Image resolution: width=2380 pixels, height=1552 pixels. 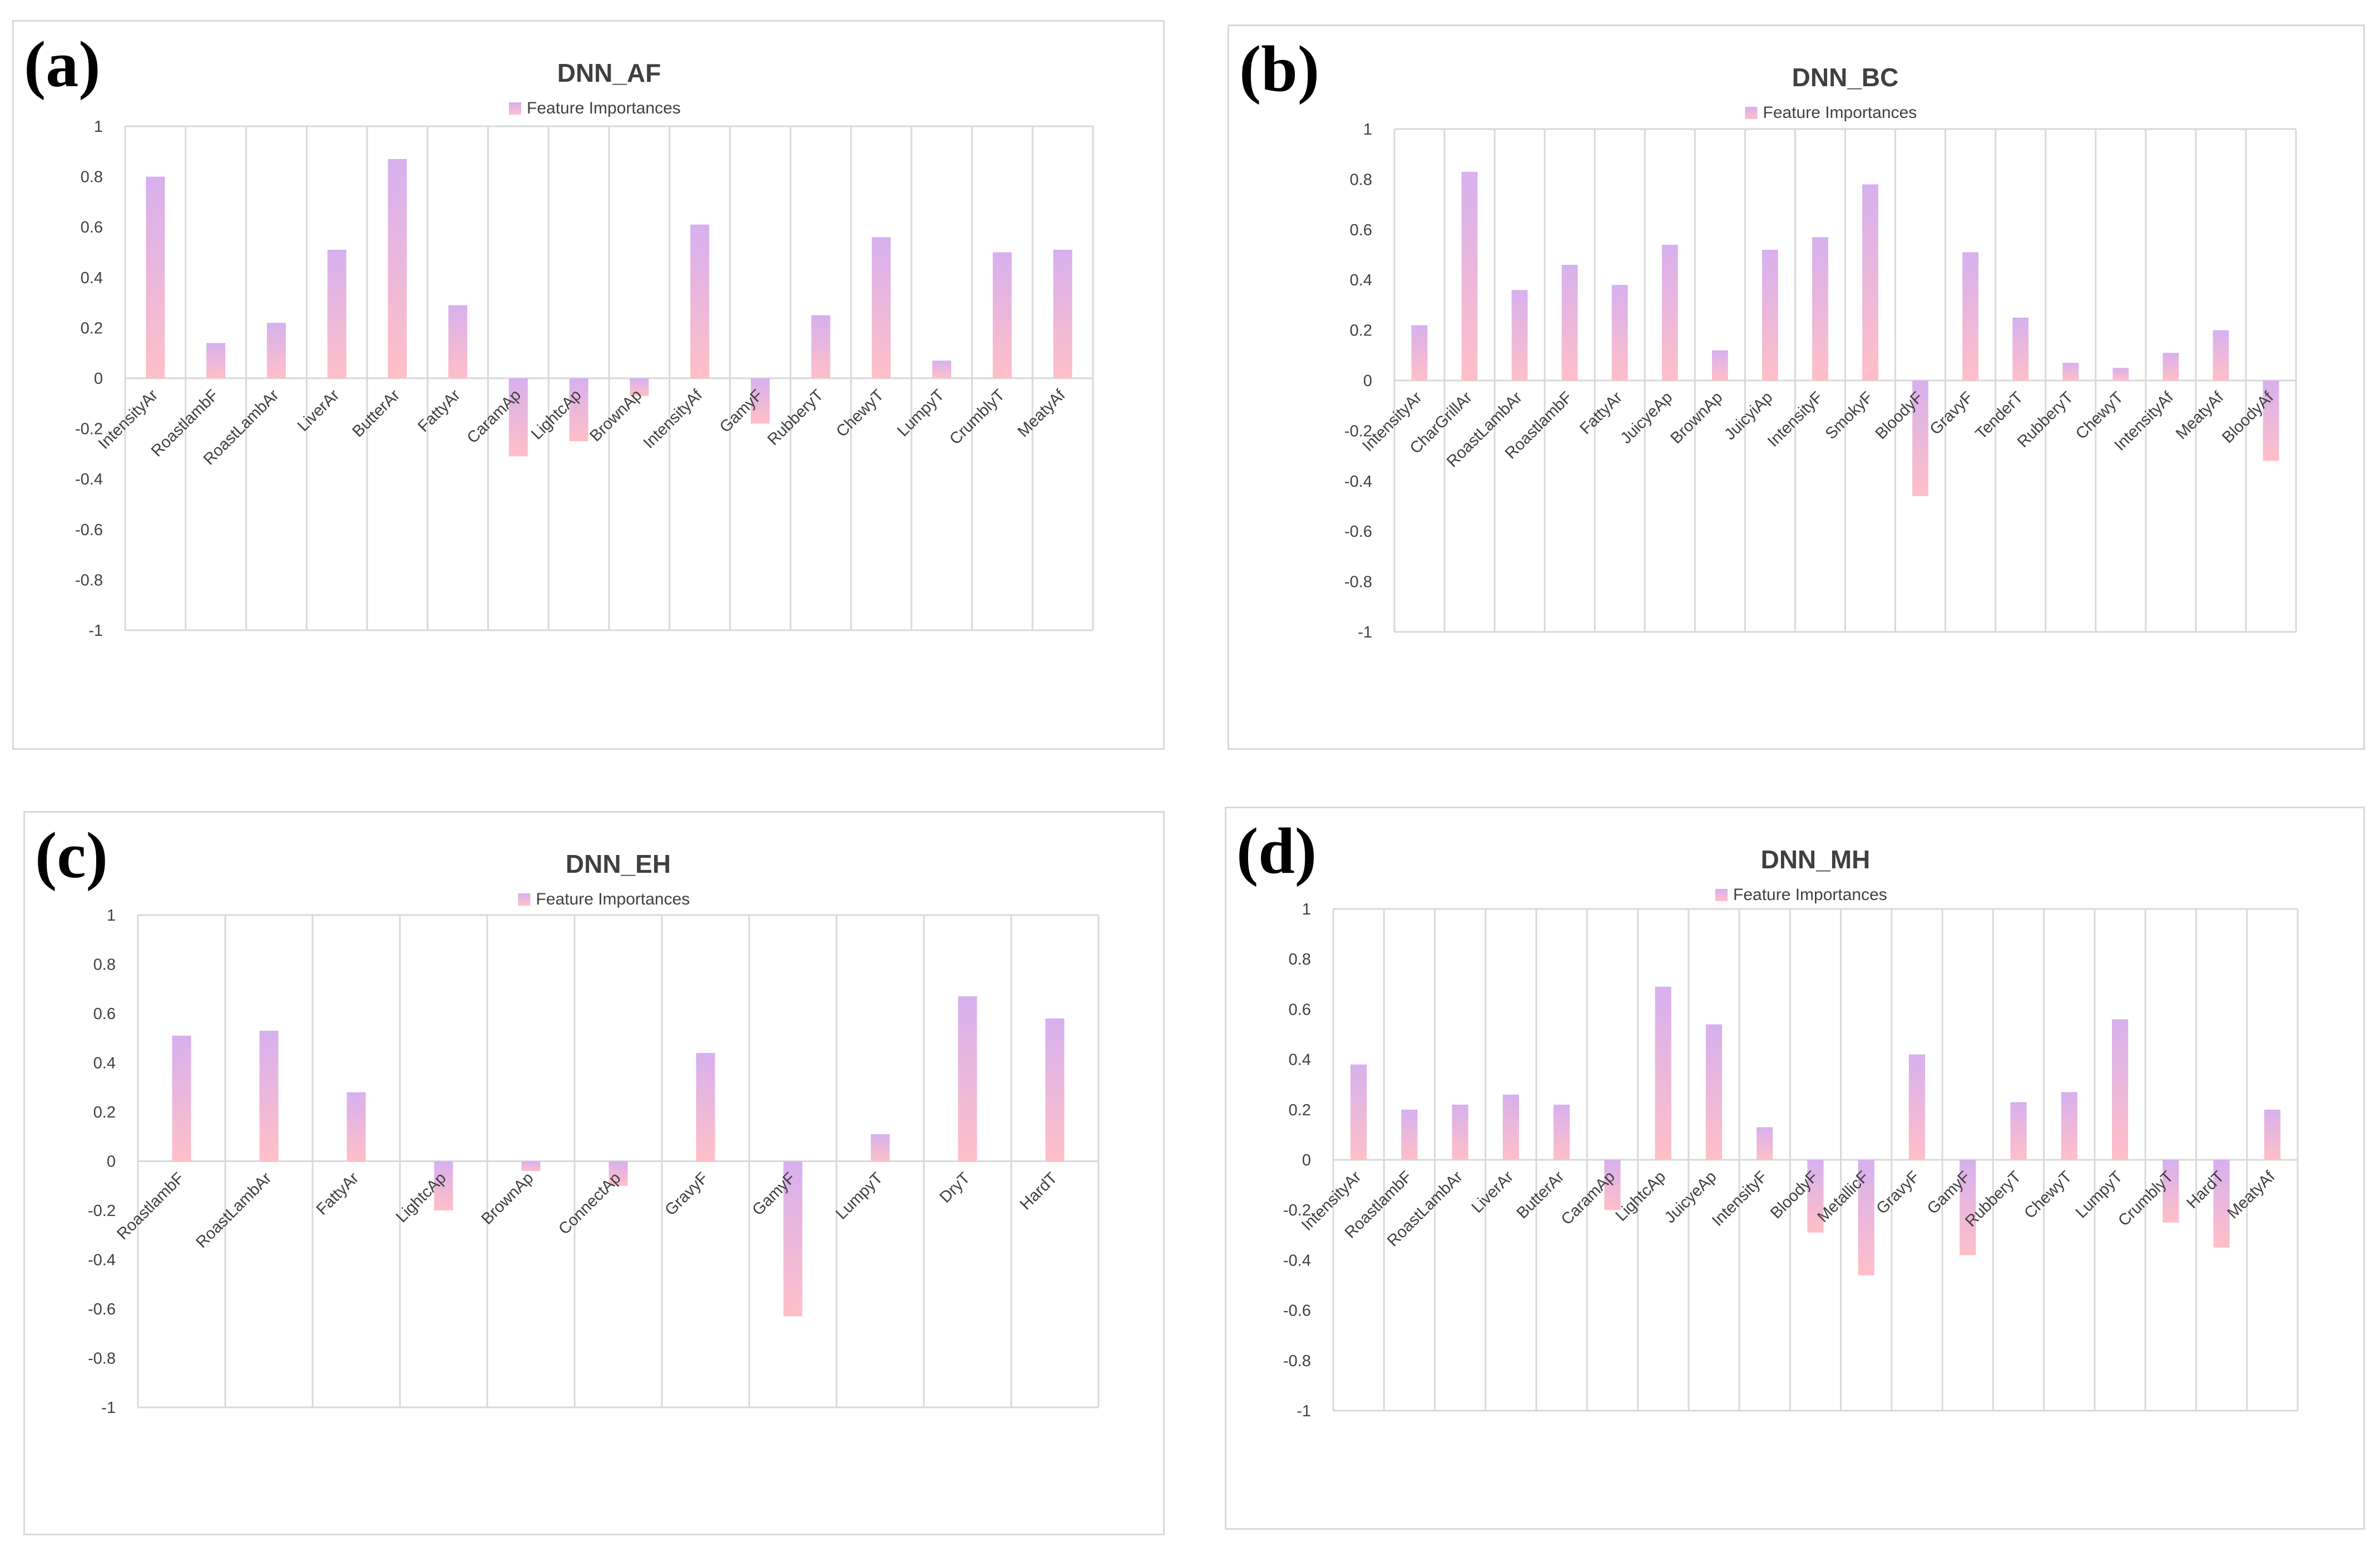 What do you see at coordinates (639, 387) in the screenshot?
I see `bar-BrownAp` at bounding box center [639, 387].